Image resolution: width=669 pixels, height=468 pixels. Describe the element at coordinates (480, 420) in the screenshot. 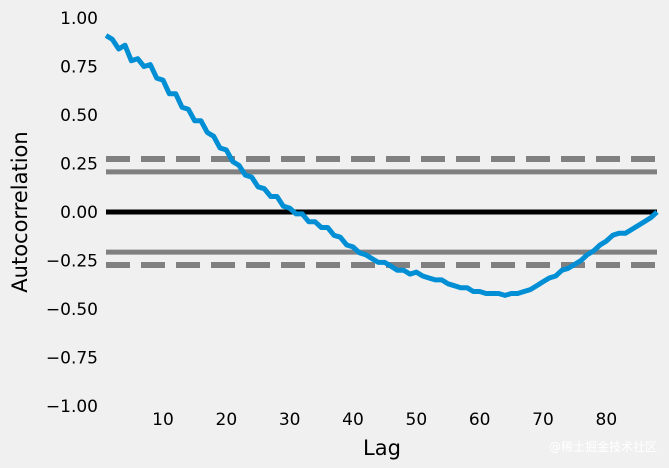

I see `x-tick-label: 60` at that location.